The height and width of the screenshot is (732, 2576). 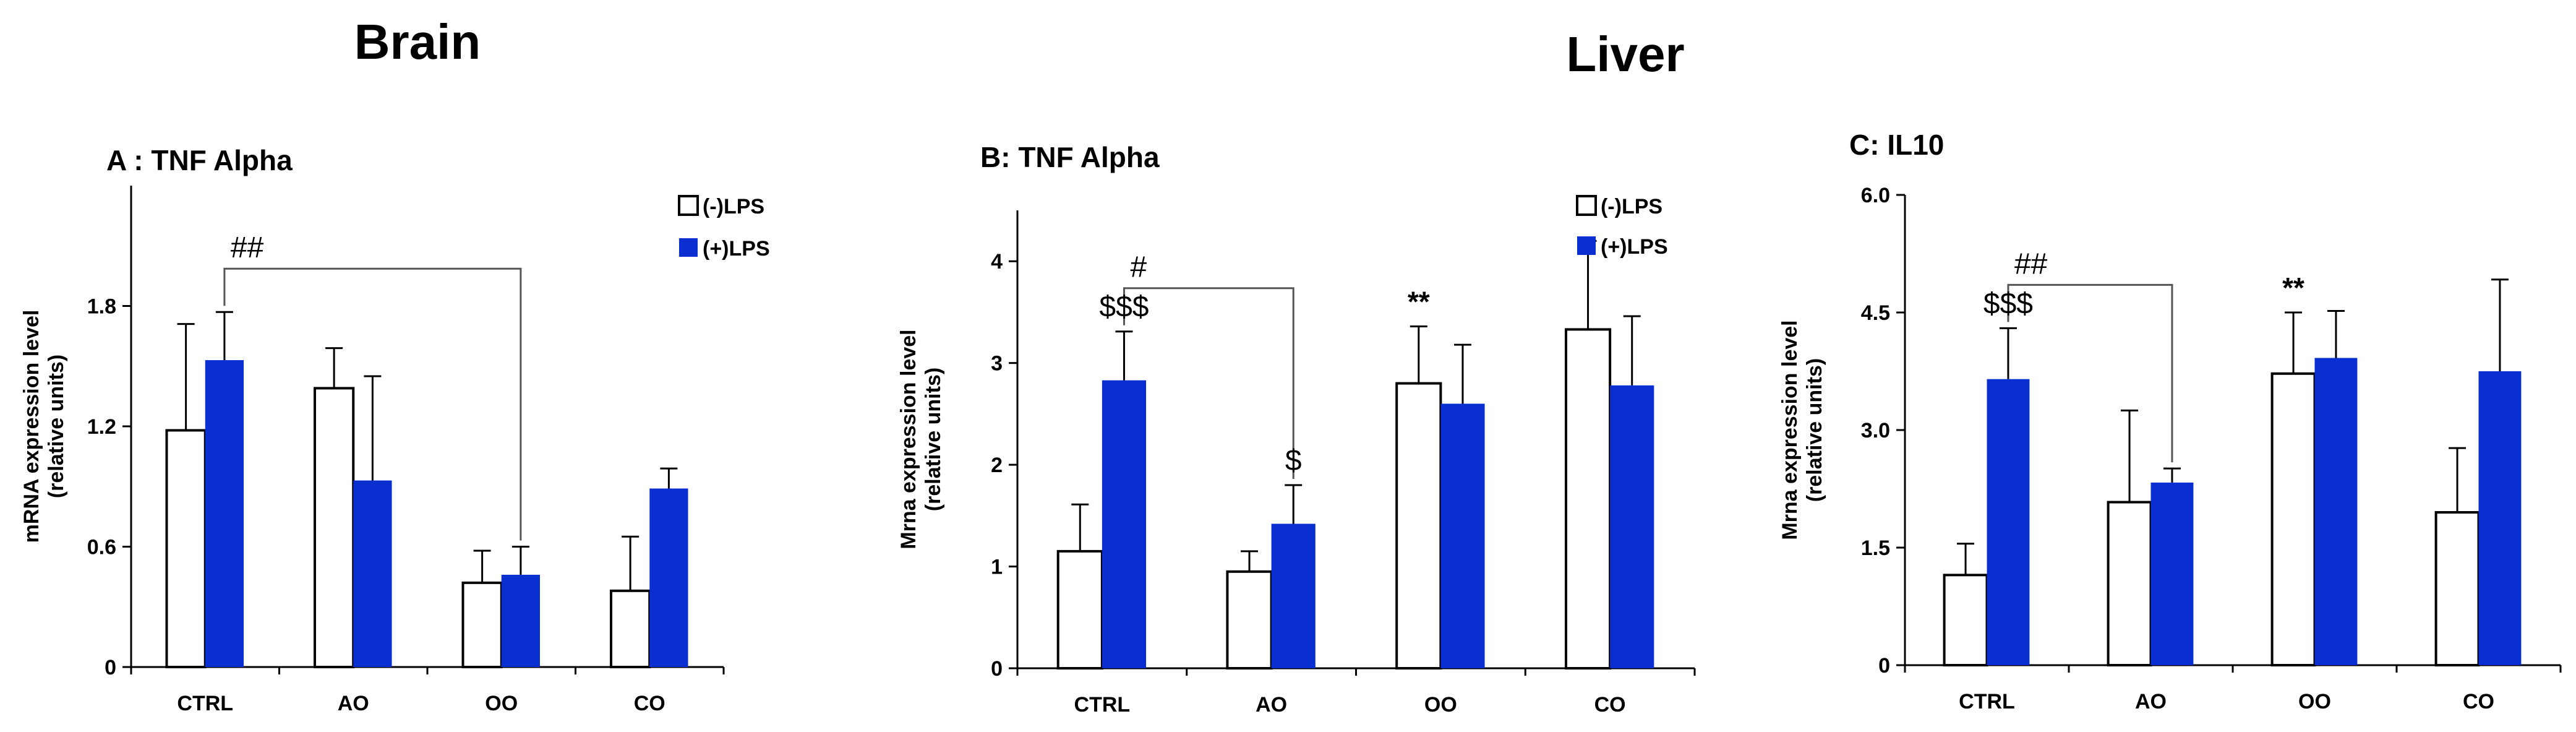 I want to click on section-title-brain: Brain, so click(x=418, y=41).